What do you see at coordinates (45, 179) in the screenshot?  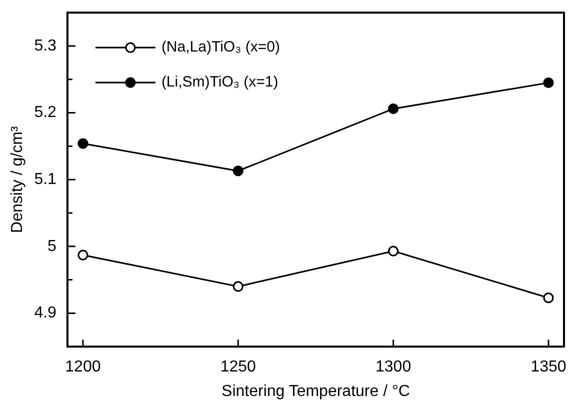 I see `y-tick-label: 5.1` at bounding box center [45, 179].